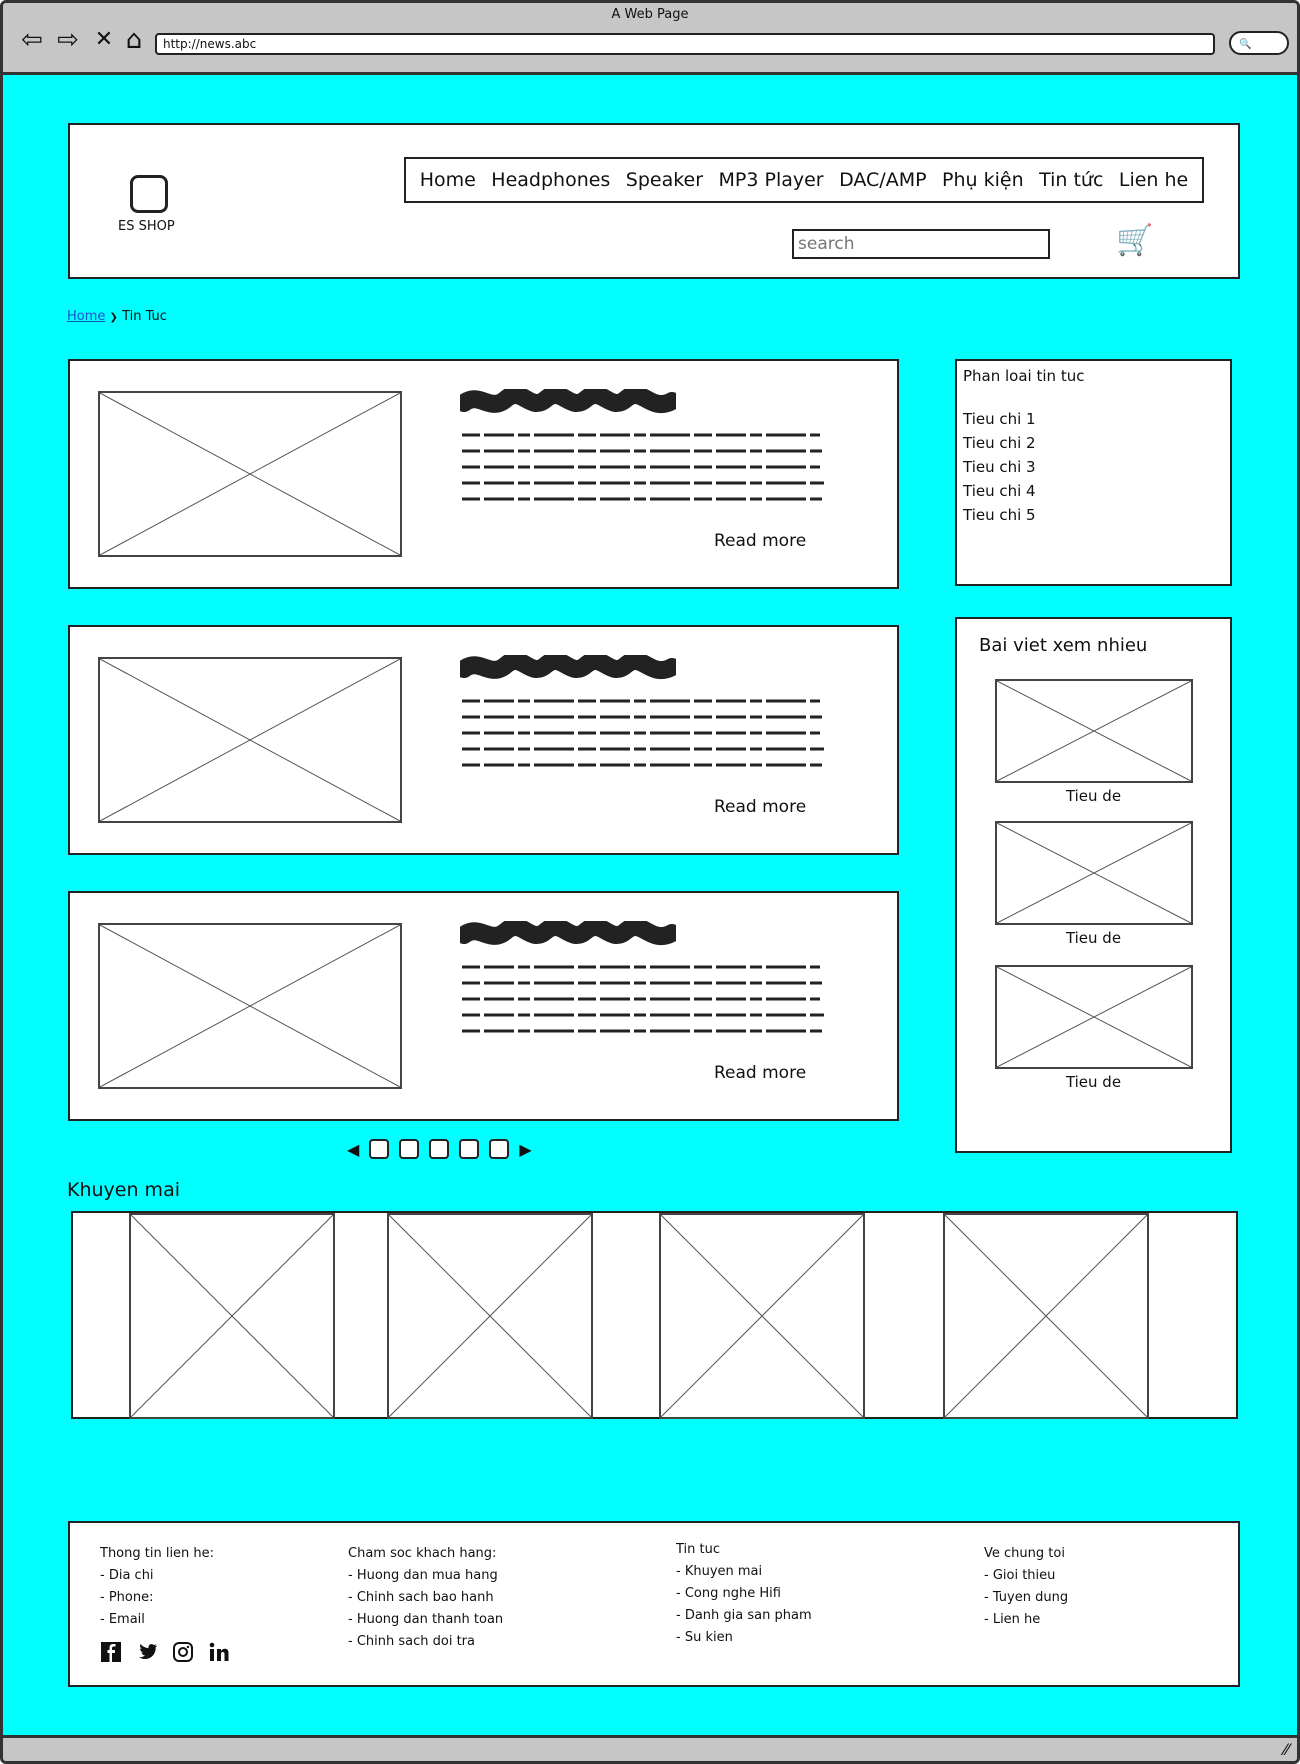 The image size is (1300, 1764). I want to click on breadcrumb: Home ❯ Tin Tuc, so click(117, 316).